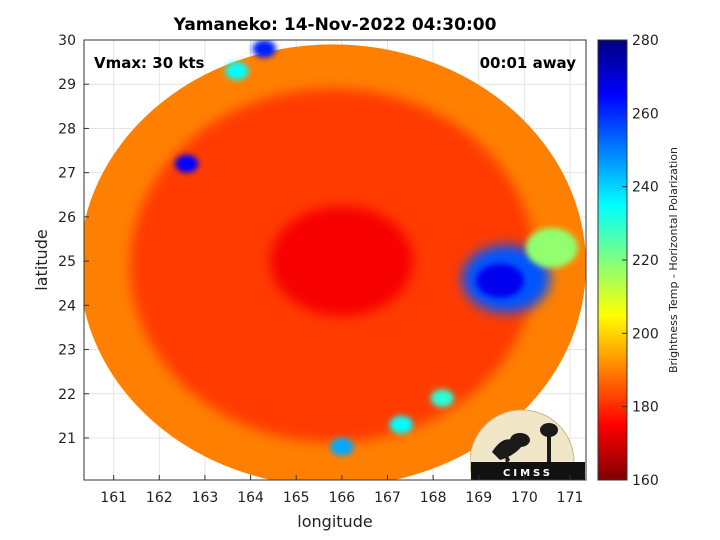 The width and height of the screenshot is (720, 540). I want to click on x-tick-label: 170, so click(524, 498).